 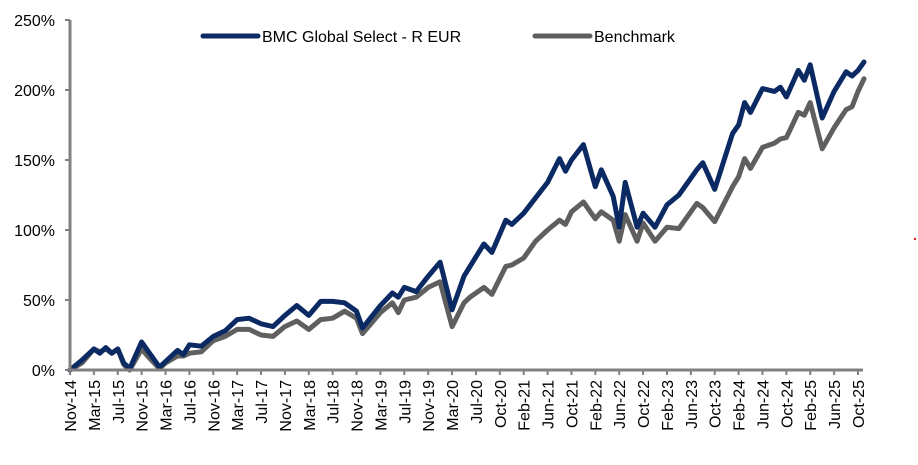 What do you see at coordinates (34, 91) in the screenshot?
I see `y-tick-label: 200%` at bounding box center [34, 91].